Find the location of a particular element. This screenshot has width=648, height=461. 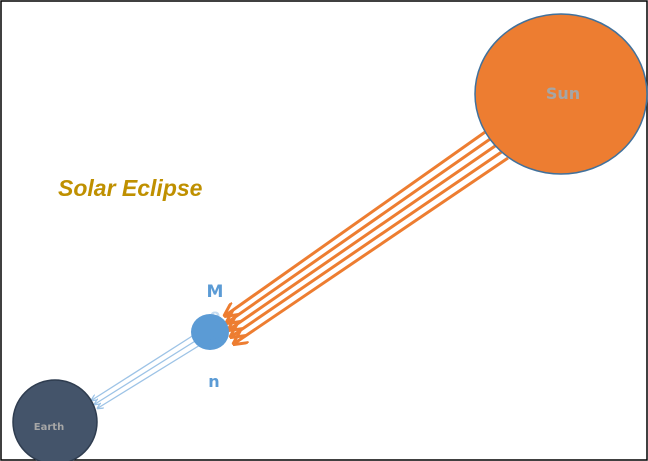

moon: M o o n is located at coordinates (210, 336).